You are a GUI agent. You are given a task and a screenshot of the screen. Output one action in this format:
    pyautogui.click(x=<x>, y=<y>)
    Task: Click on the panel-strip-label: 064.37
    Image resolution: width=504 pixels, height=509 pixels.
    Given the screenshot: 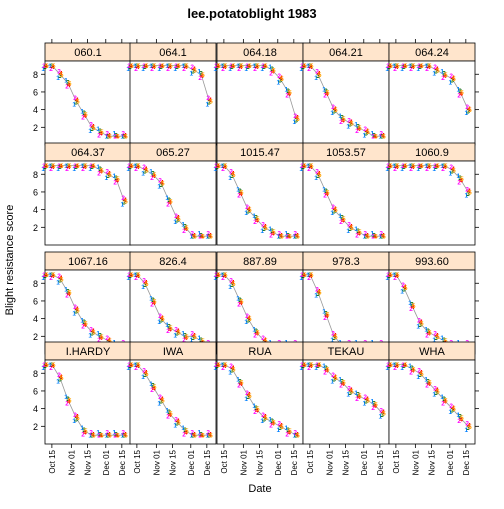 What is the action you would take?
    pyautogui.click(x=88, y=153)
    